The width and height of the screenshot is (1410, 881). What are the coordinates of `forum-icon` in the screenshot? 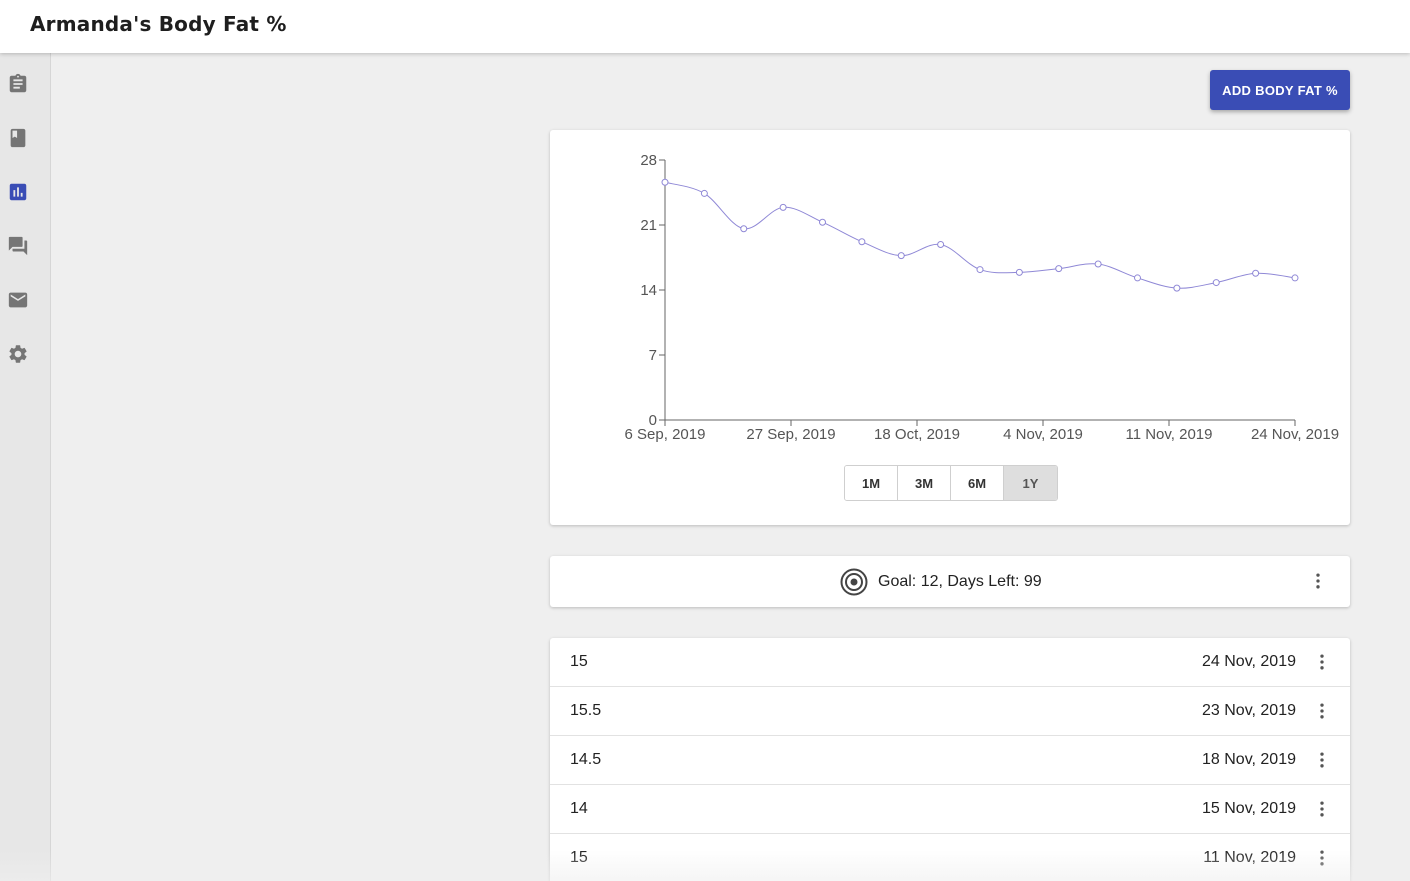 It's located at (18, 246).